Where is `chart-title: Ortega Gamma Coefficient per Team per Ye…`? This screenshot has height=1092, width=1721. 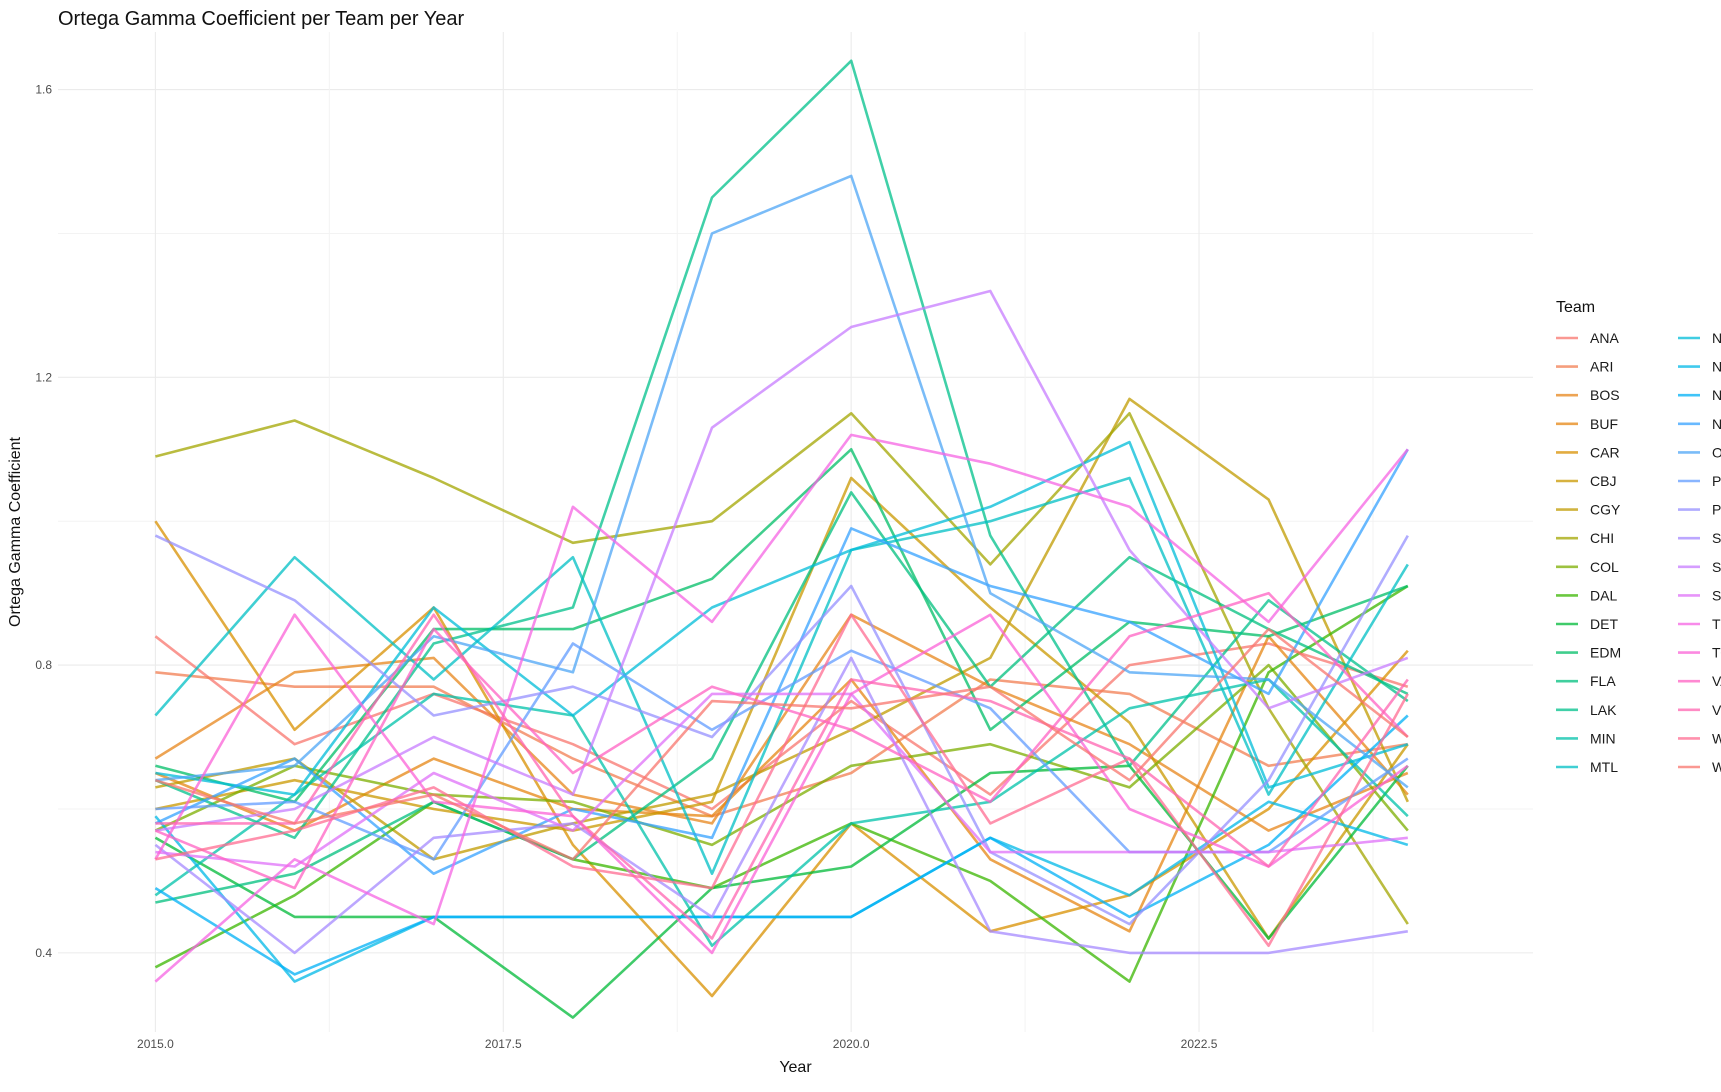
chart-title: Ortega Gamma Coefficient per Team per Ye… is located at coordinates (261, 19).